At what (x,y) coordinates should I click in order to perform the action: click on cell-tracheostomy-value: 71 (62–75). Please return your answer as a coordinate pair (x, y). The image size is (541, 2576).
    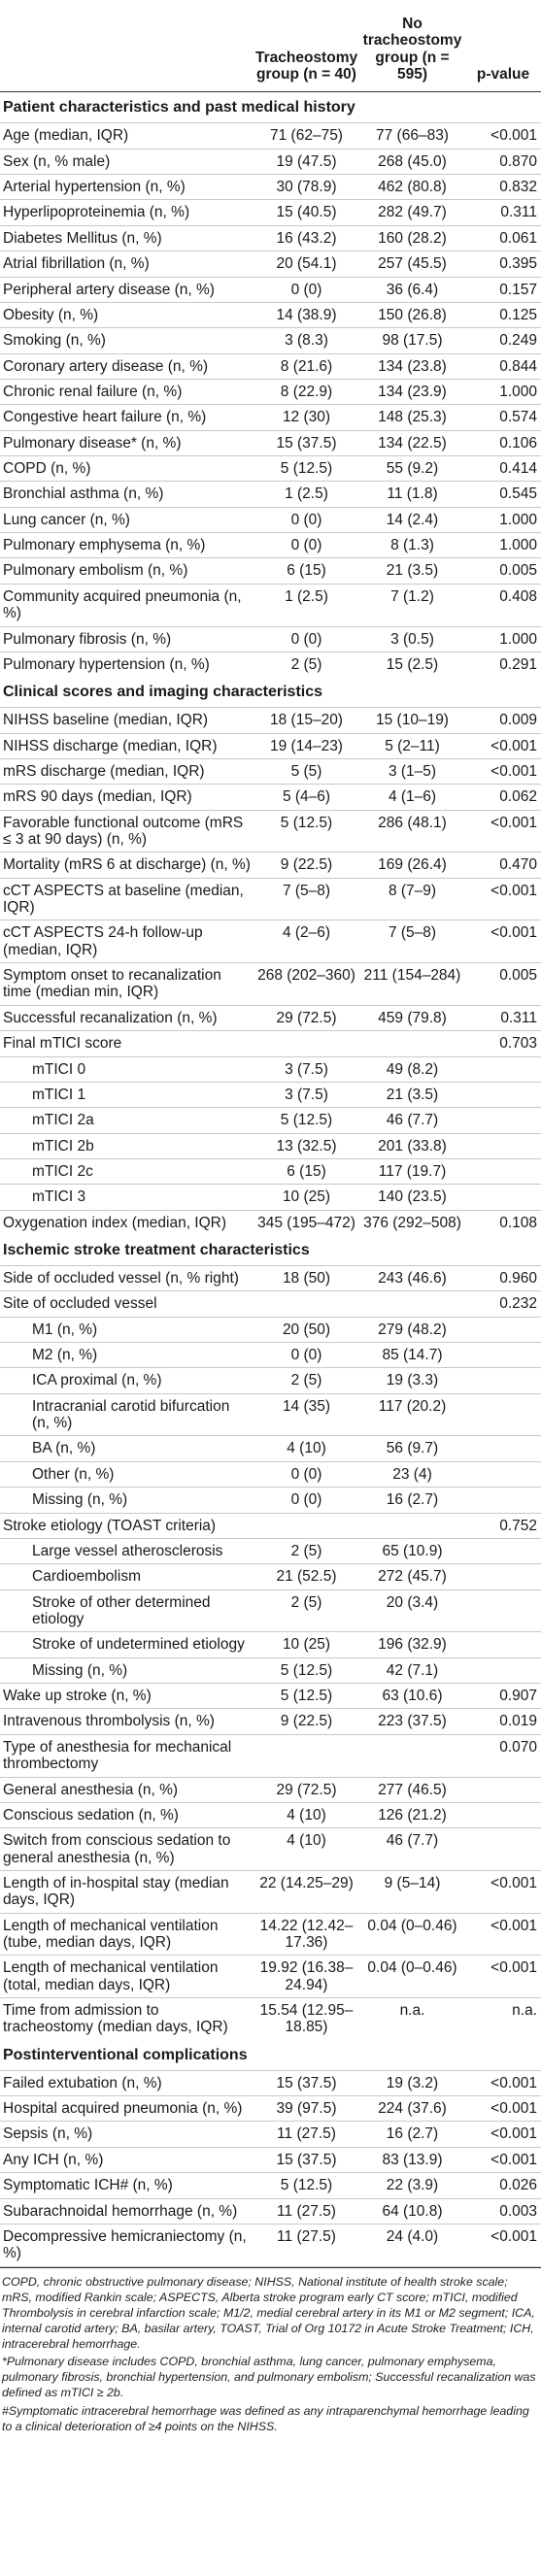
    Looking at the image, I should click on (306, 136).